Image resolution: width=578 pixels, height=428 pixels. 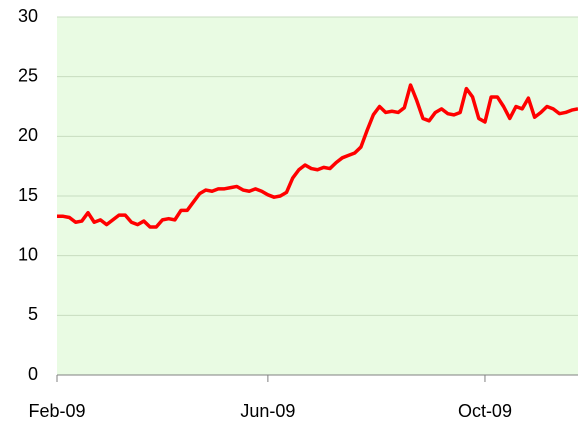 What do you see at coordinates (56, 411) in the screenshot?
I see `x-tick-label: Feb-09` at bounding box center [56, 411].